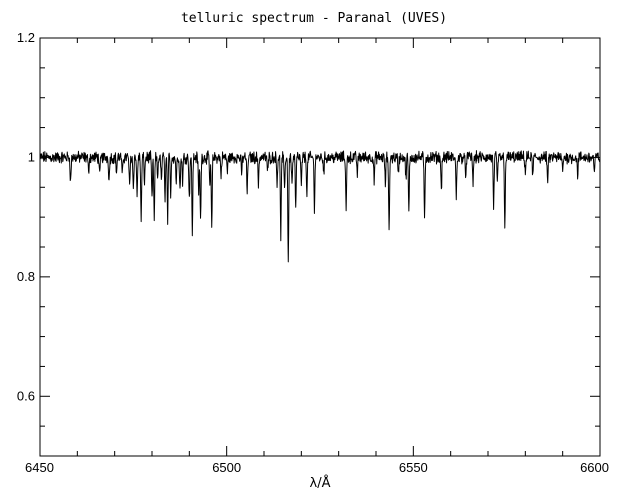 This screenshot has width=629, height=493. Describe the element at coordinates (26, 37) in the screenshot. I see `y-tick-label: 1.2` at that location.